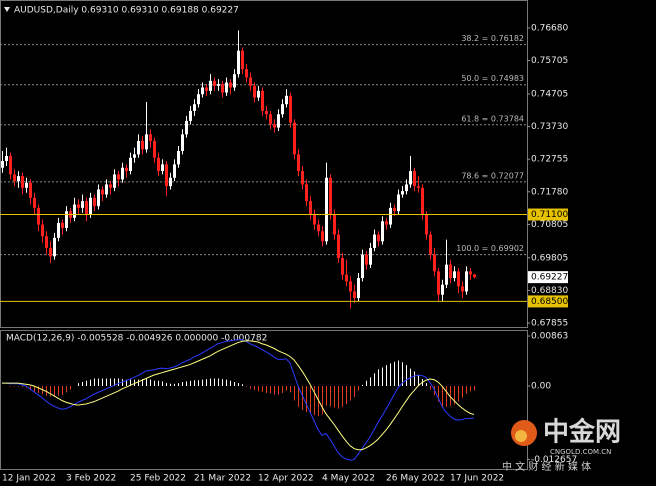 This screenshot has width=656, height=486. What do you see at coordinates (554, 460) in the screenshot?
I see `y-tick-label: -0.012657` at bounding box center [554, 460].